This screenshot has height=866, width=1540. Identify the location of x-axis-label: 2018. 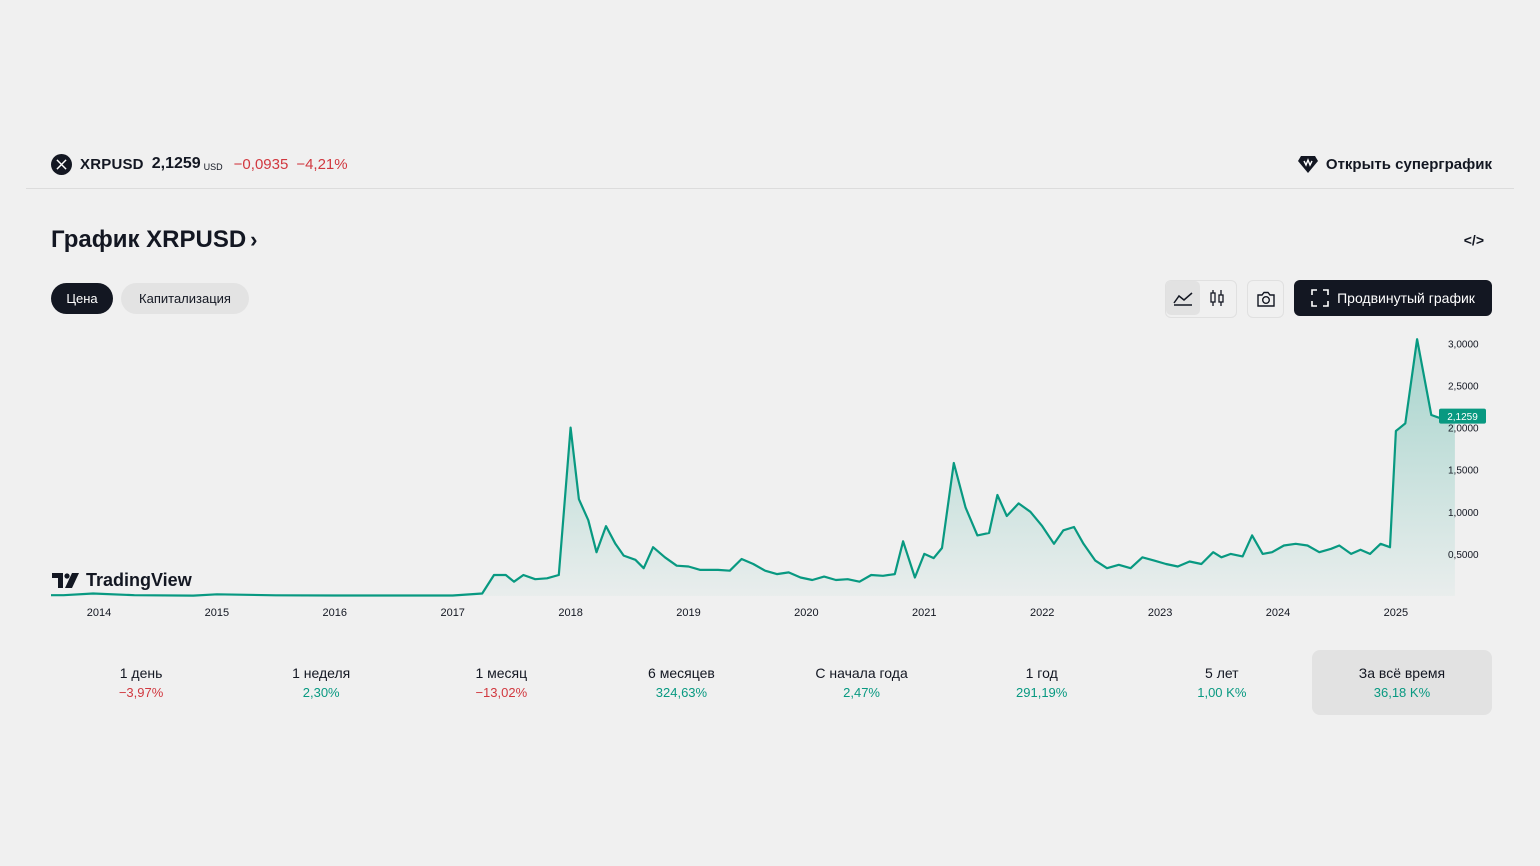
(570, 613).